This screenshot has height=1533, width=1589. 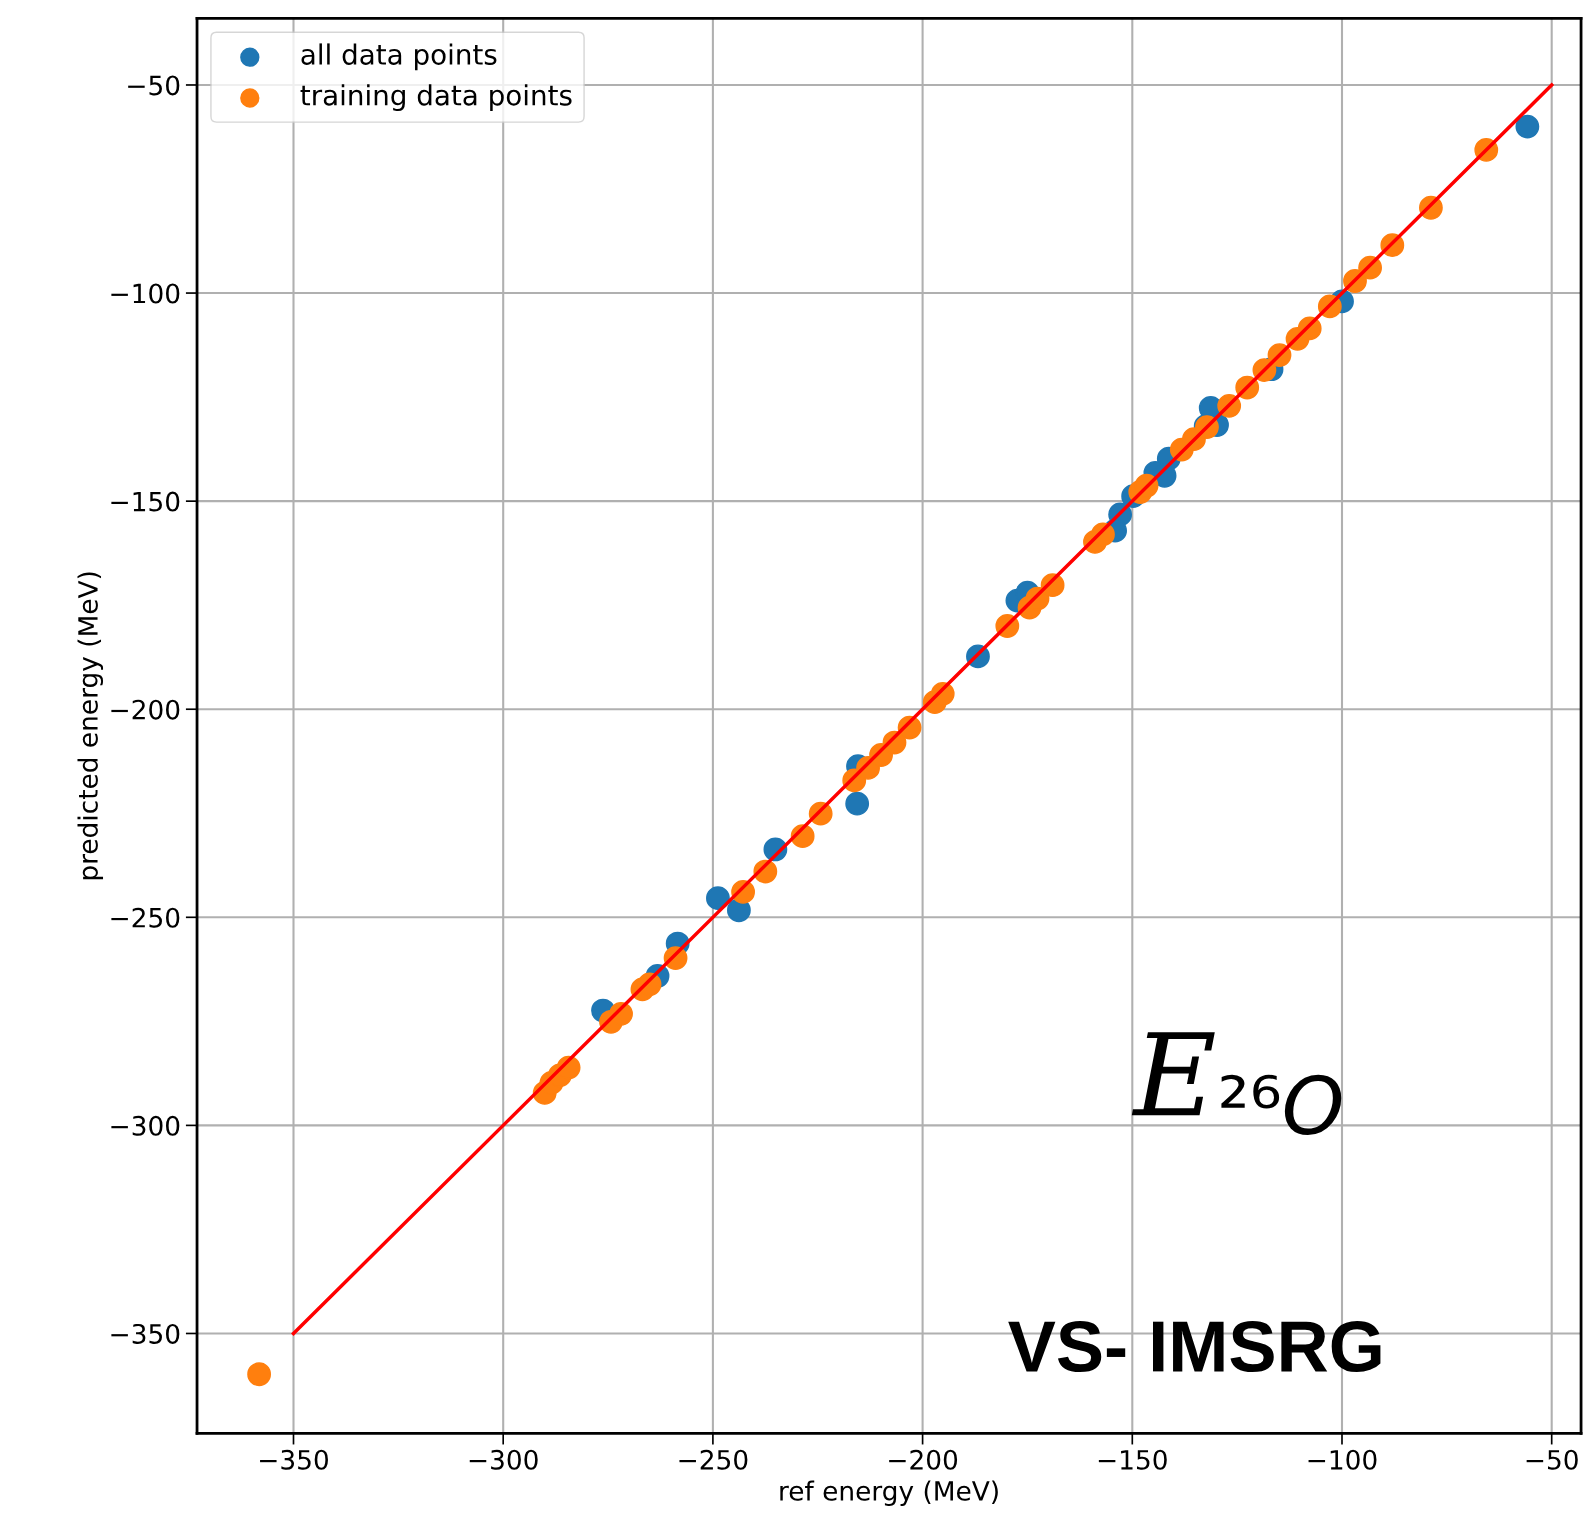 What do you see at coordinates (503, 1459) in the screenshot?
I see `x-tick-label: −300` at bounding box center [503, 1459].